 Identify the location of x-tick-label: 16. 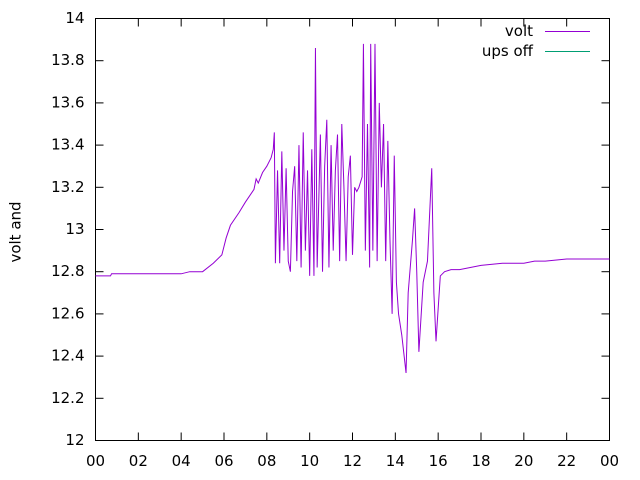
(438, 461).